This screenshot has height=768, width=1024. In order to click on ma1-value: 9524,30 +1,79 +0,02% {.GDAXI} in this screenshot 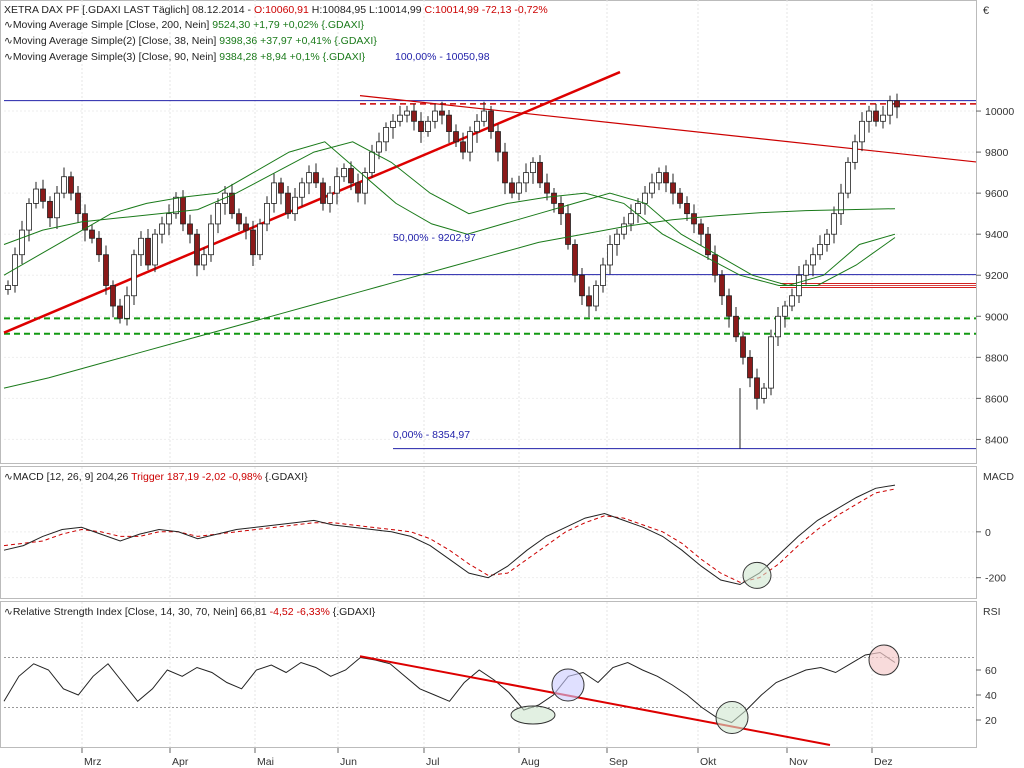, I will do `click(288, 25)`.